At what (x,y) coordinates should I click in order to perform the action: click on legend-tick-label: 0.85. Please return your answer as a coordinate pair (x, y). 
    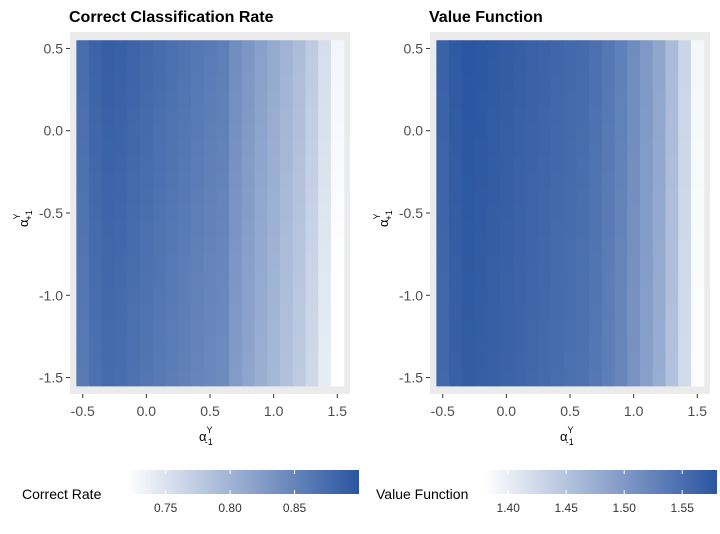
    Looking at the image, I should click on (295, 508).